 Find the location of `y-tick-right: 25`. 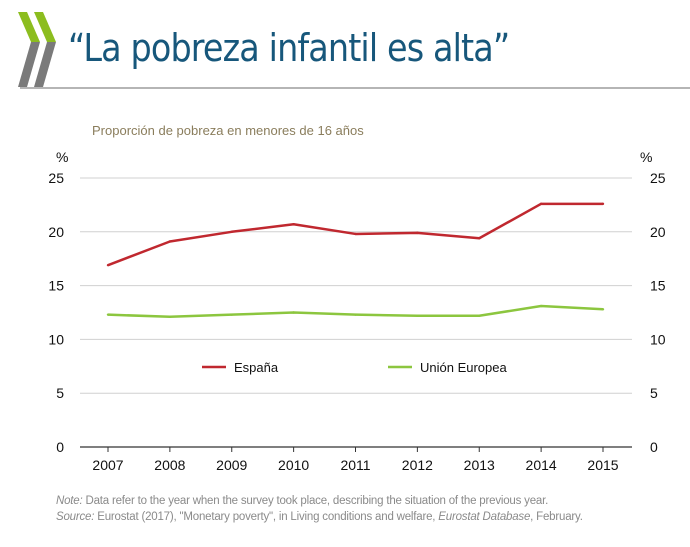

y-tick-right: 25 is located at coordinates (658, 178).